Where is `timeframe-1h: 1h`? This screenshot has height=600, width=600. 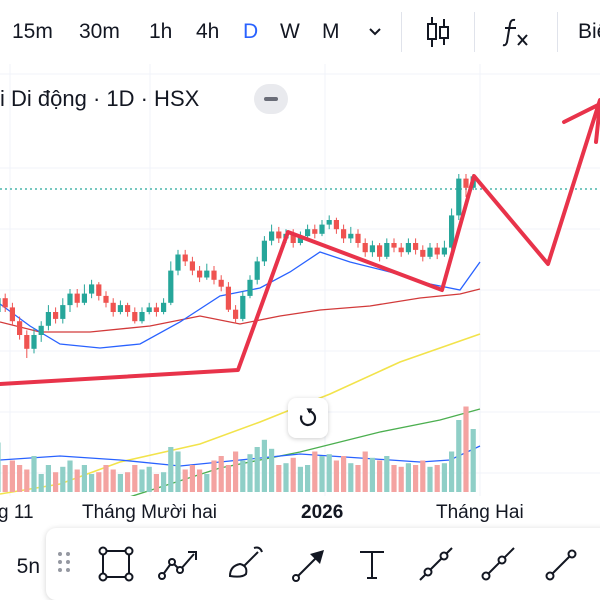
timeframe-1h: 1h is located at coordinates (161, 31).